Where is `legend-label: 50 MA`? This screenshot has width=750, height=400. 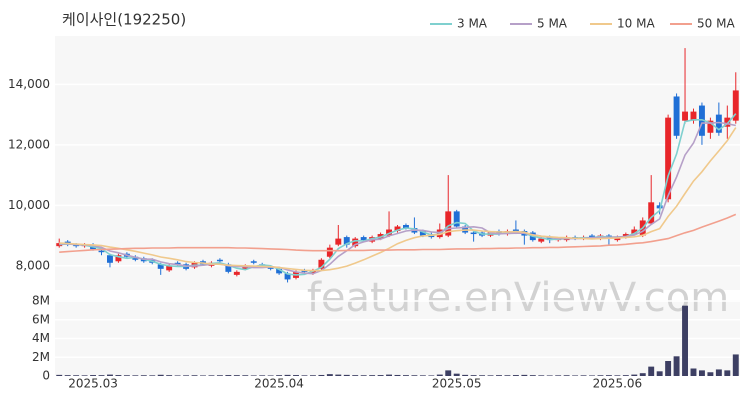
legend-label: 50 MA is located at coordinates (716, 24).